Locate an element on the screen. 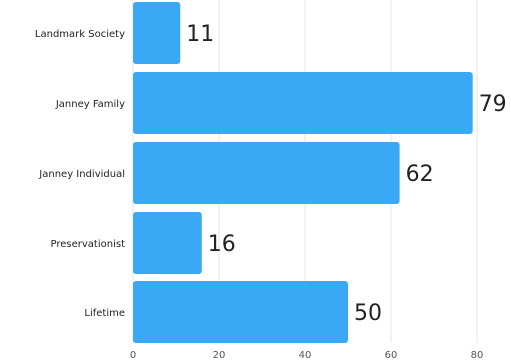 The height and width of the screenshot is (364, 511). bar-janney-family is located at coordinates (303, 103).